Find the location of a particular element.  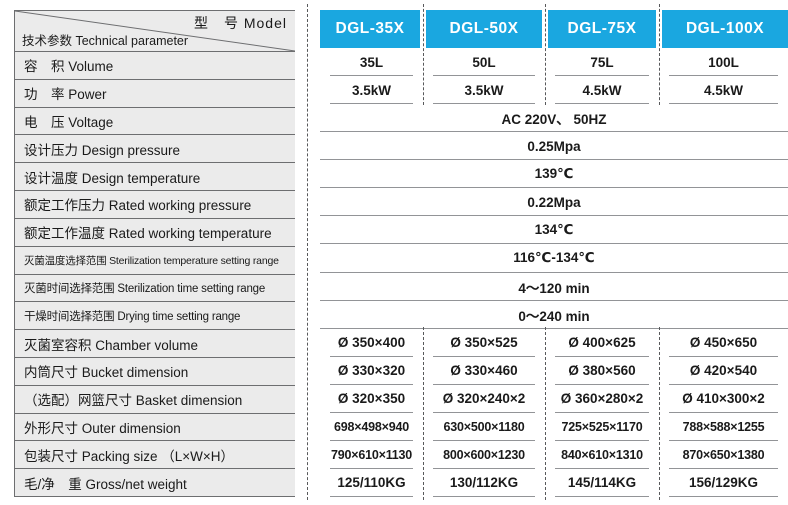

row-label-voltage: 电 压 Voltage is located at coordinates (155, 120).